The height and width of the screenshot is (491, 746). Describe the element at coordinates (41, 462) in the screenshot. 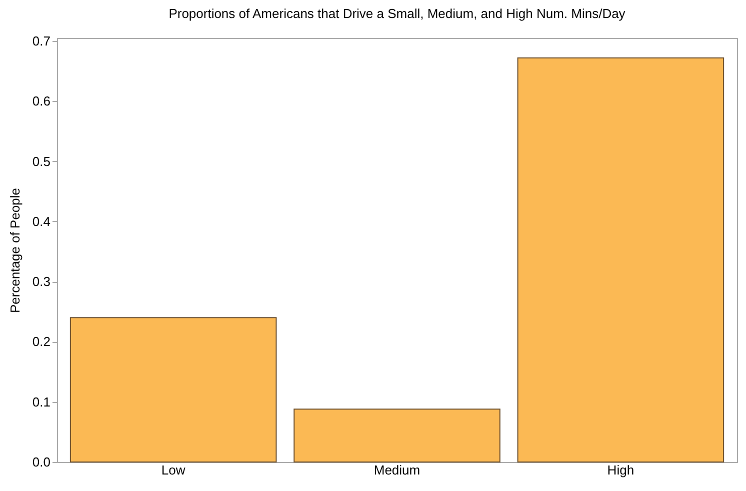

I see `y-tick-label: 0.0` at that location.